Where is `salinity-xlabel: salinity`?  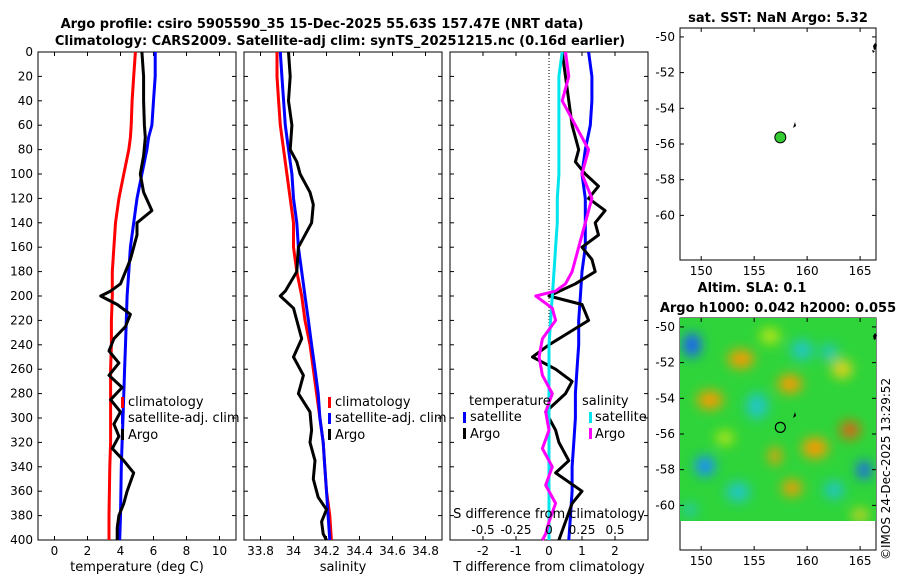 salinity-xlabel: salinity is located at coordinates (343, 567).